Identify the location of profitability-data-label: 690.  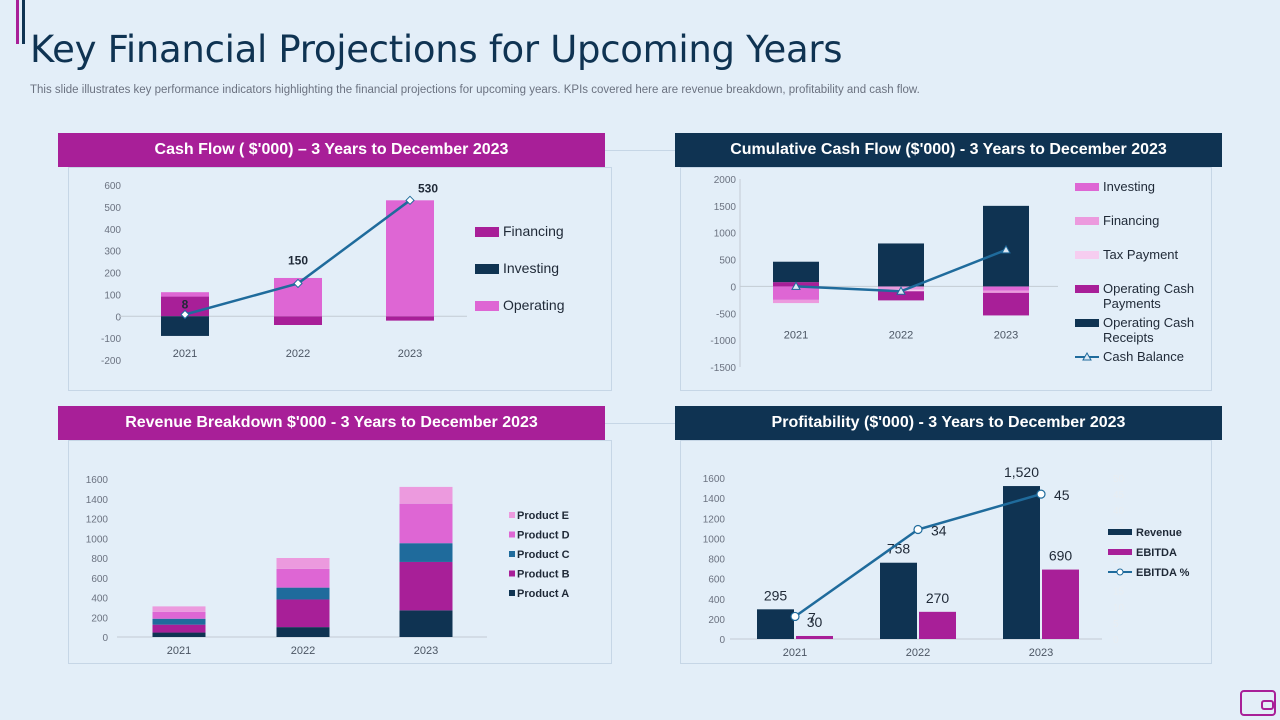
(1061, 556).